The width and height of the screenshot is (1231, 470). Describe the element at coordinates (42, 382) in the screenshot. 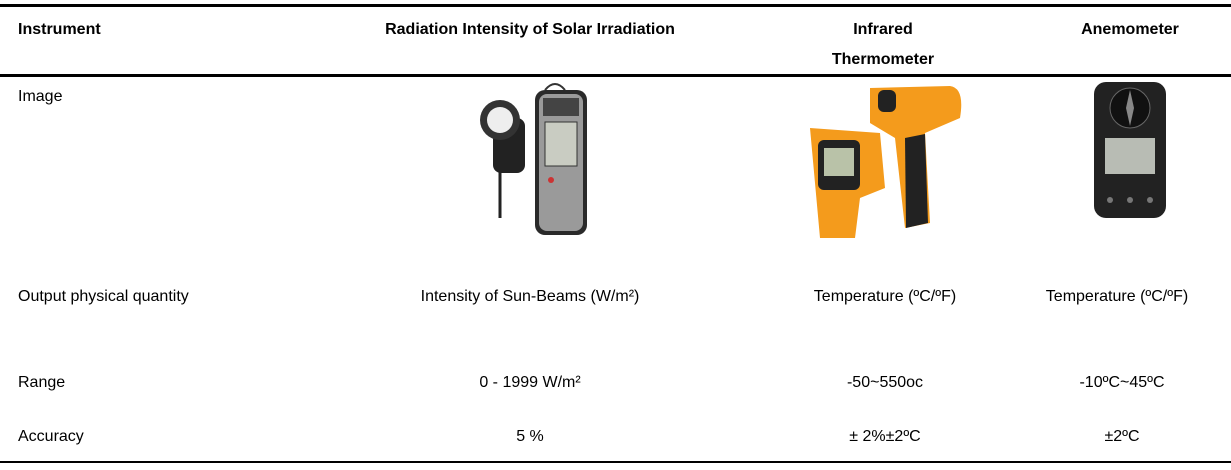

I see `row-label: Range` at that location.